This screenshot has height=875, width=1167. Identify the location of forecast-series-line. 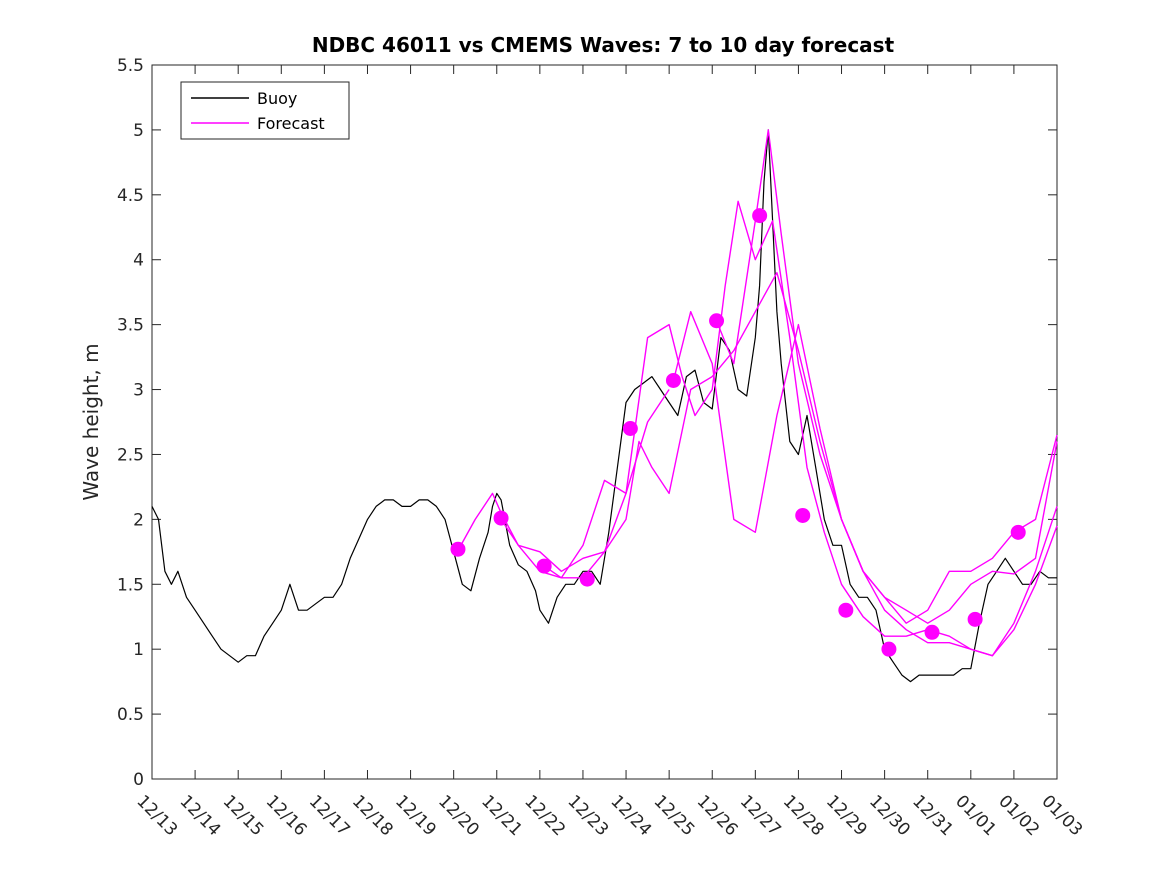
(563, 484).